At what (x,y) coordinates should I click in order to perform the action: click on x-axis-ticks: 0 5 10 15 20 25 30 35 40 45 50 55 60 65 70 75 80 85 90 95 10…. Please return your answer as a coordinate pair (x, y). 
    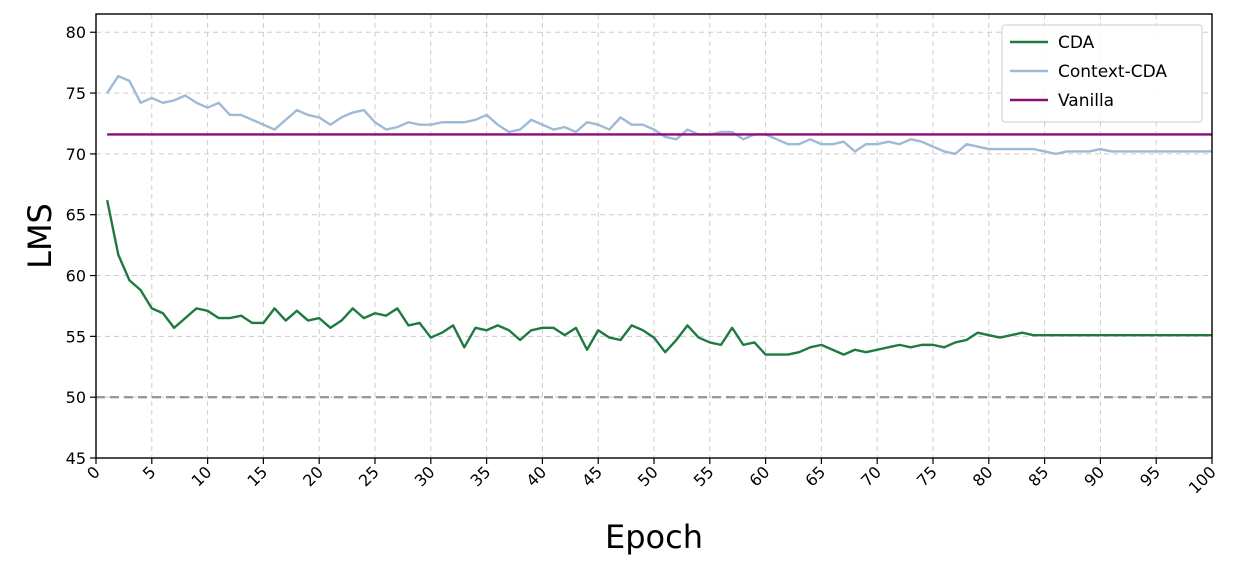
    Looking at the image, I should click on (651, 477).